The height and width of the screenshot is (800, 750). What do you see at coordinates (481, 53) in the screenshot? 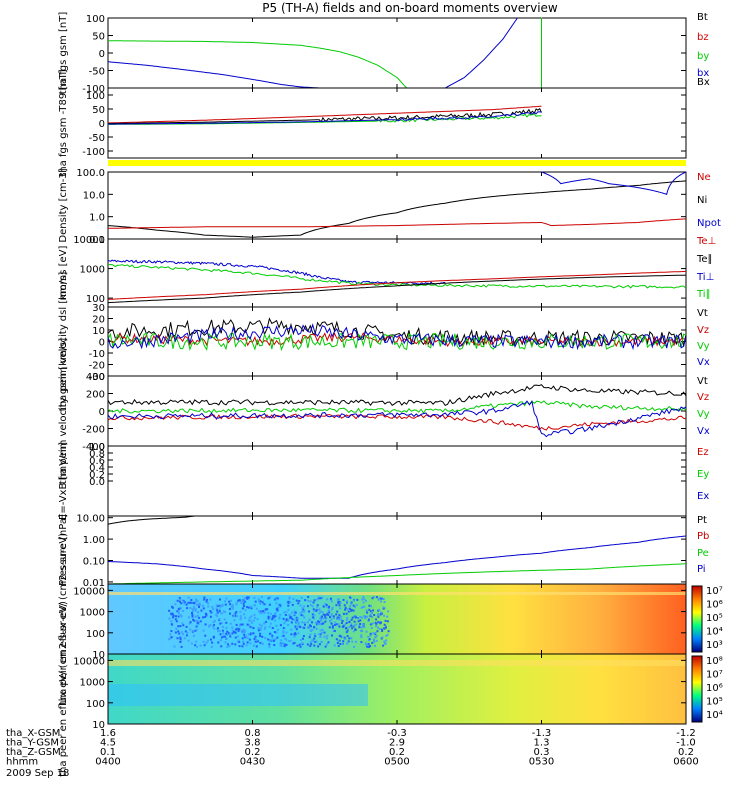
I see `series-bx` at bounding box center [481, 53].